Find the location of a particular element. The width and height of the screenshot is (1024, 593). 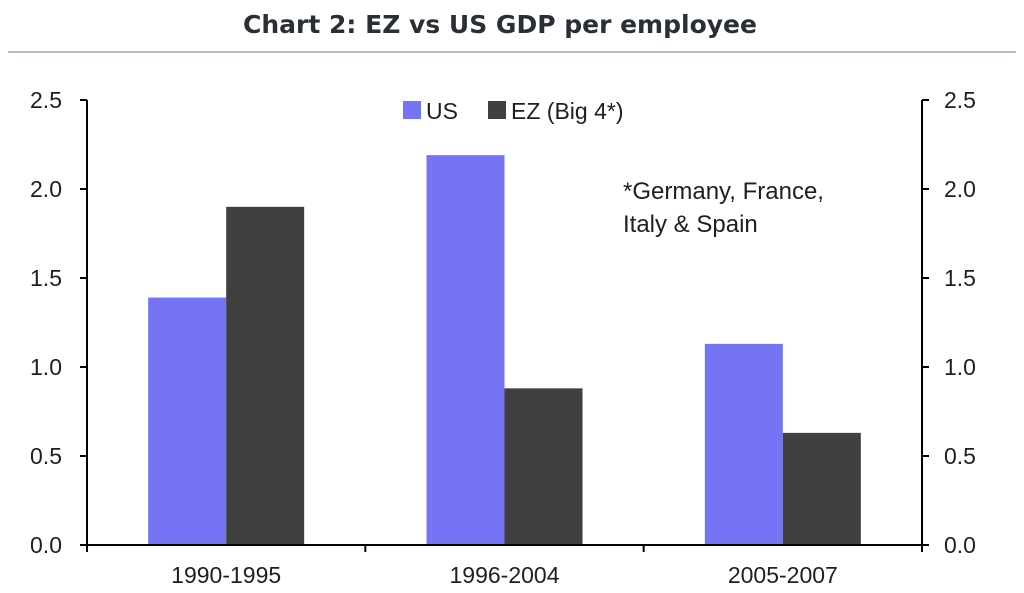

x-tick-label: 1996-2004 is located at coordinates (505, 575).